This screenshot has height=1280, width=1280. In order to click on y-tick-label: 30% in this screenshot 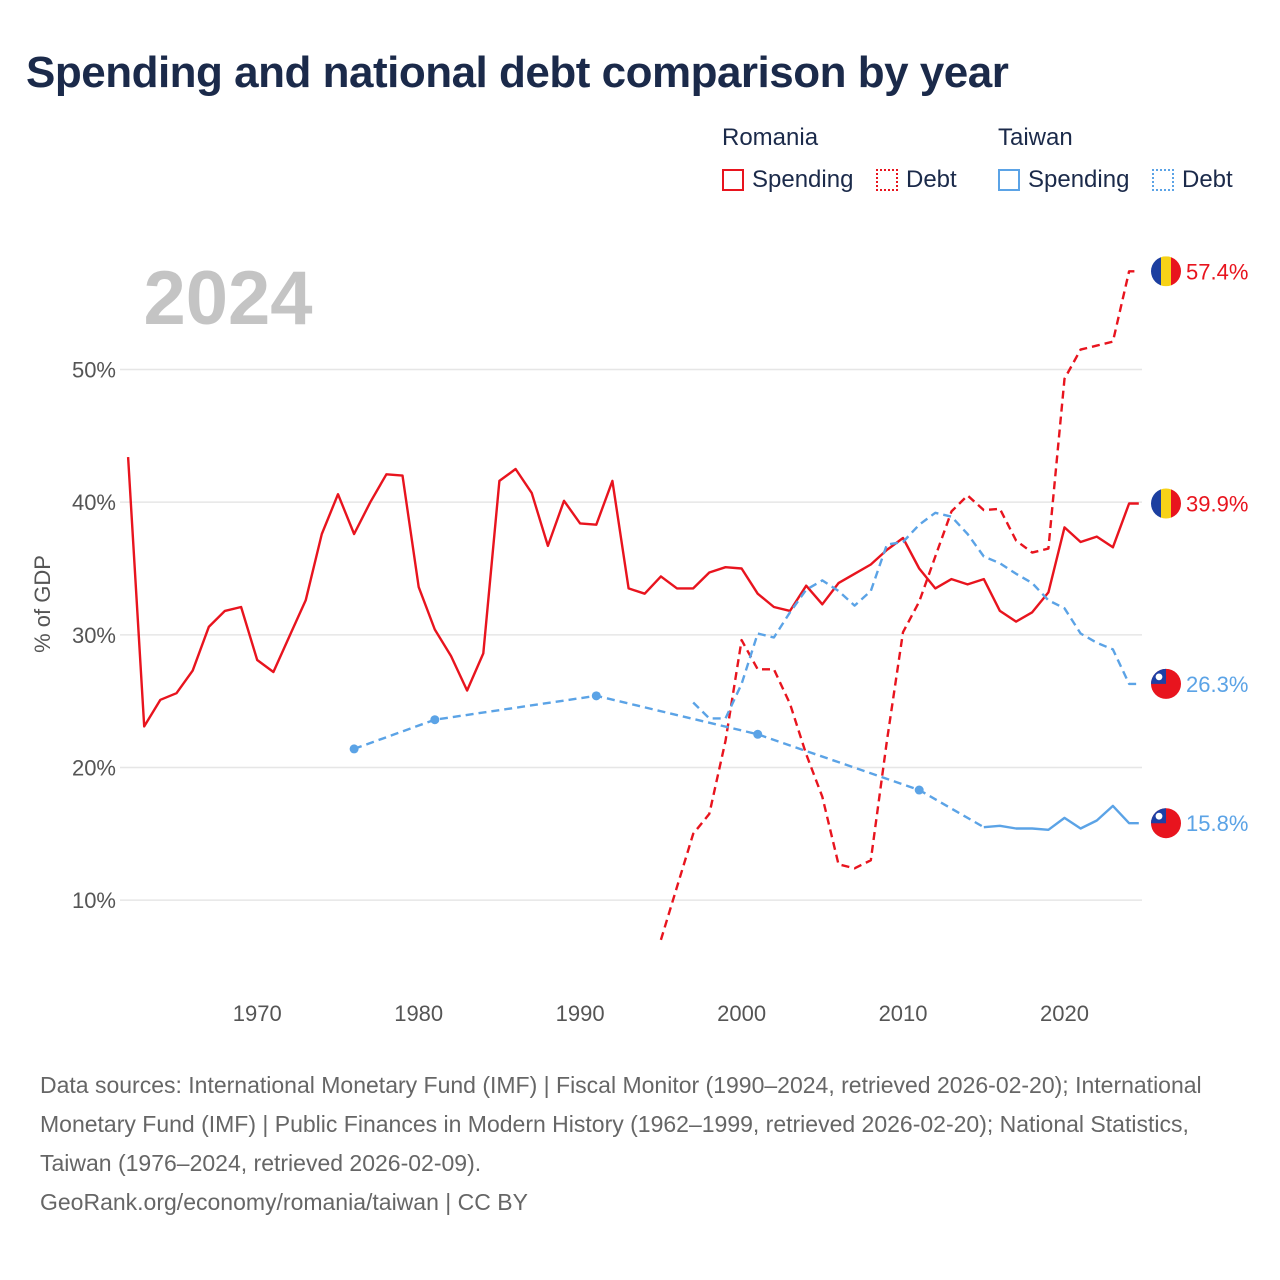, I will do `click(94, 635)`.